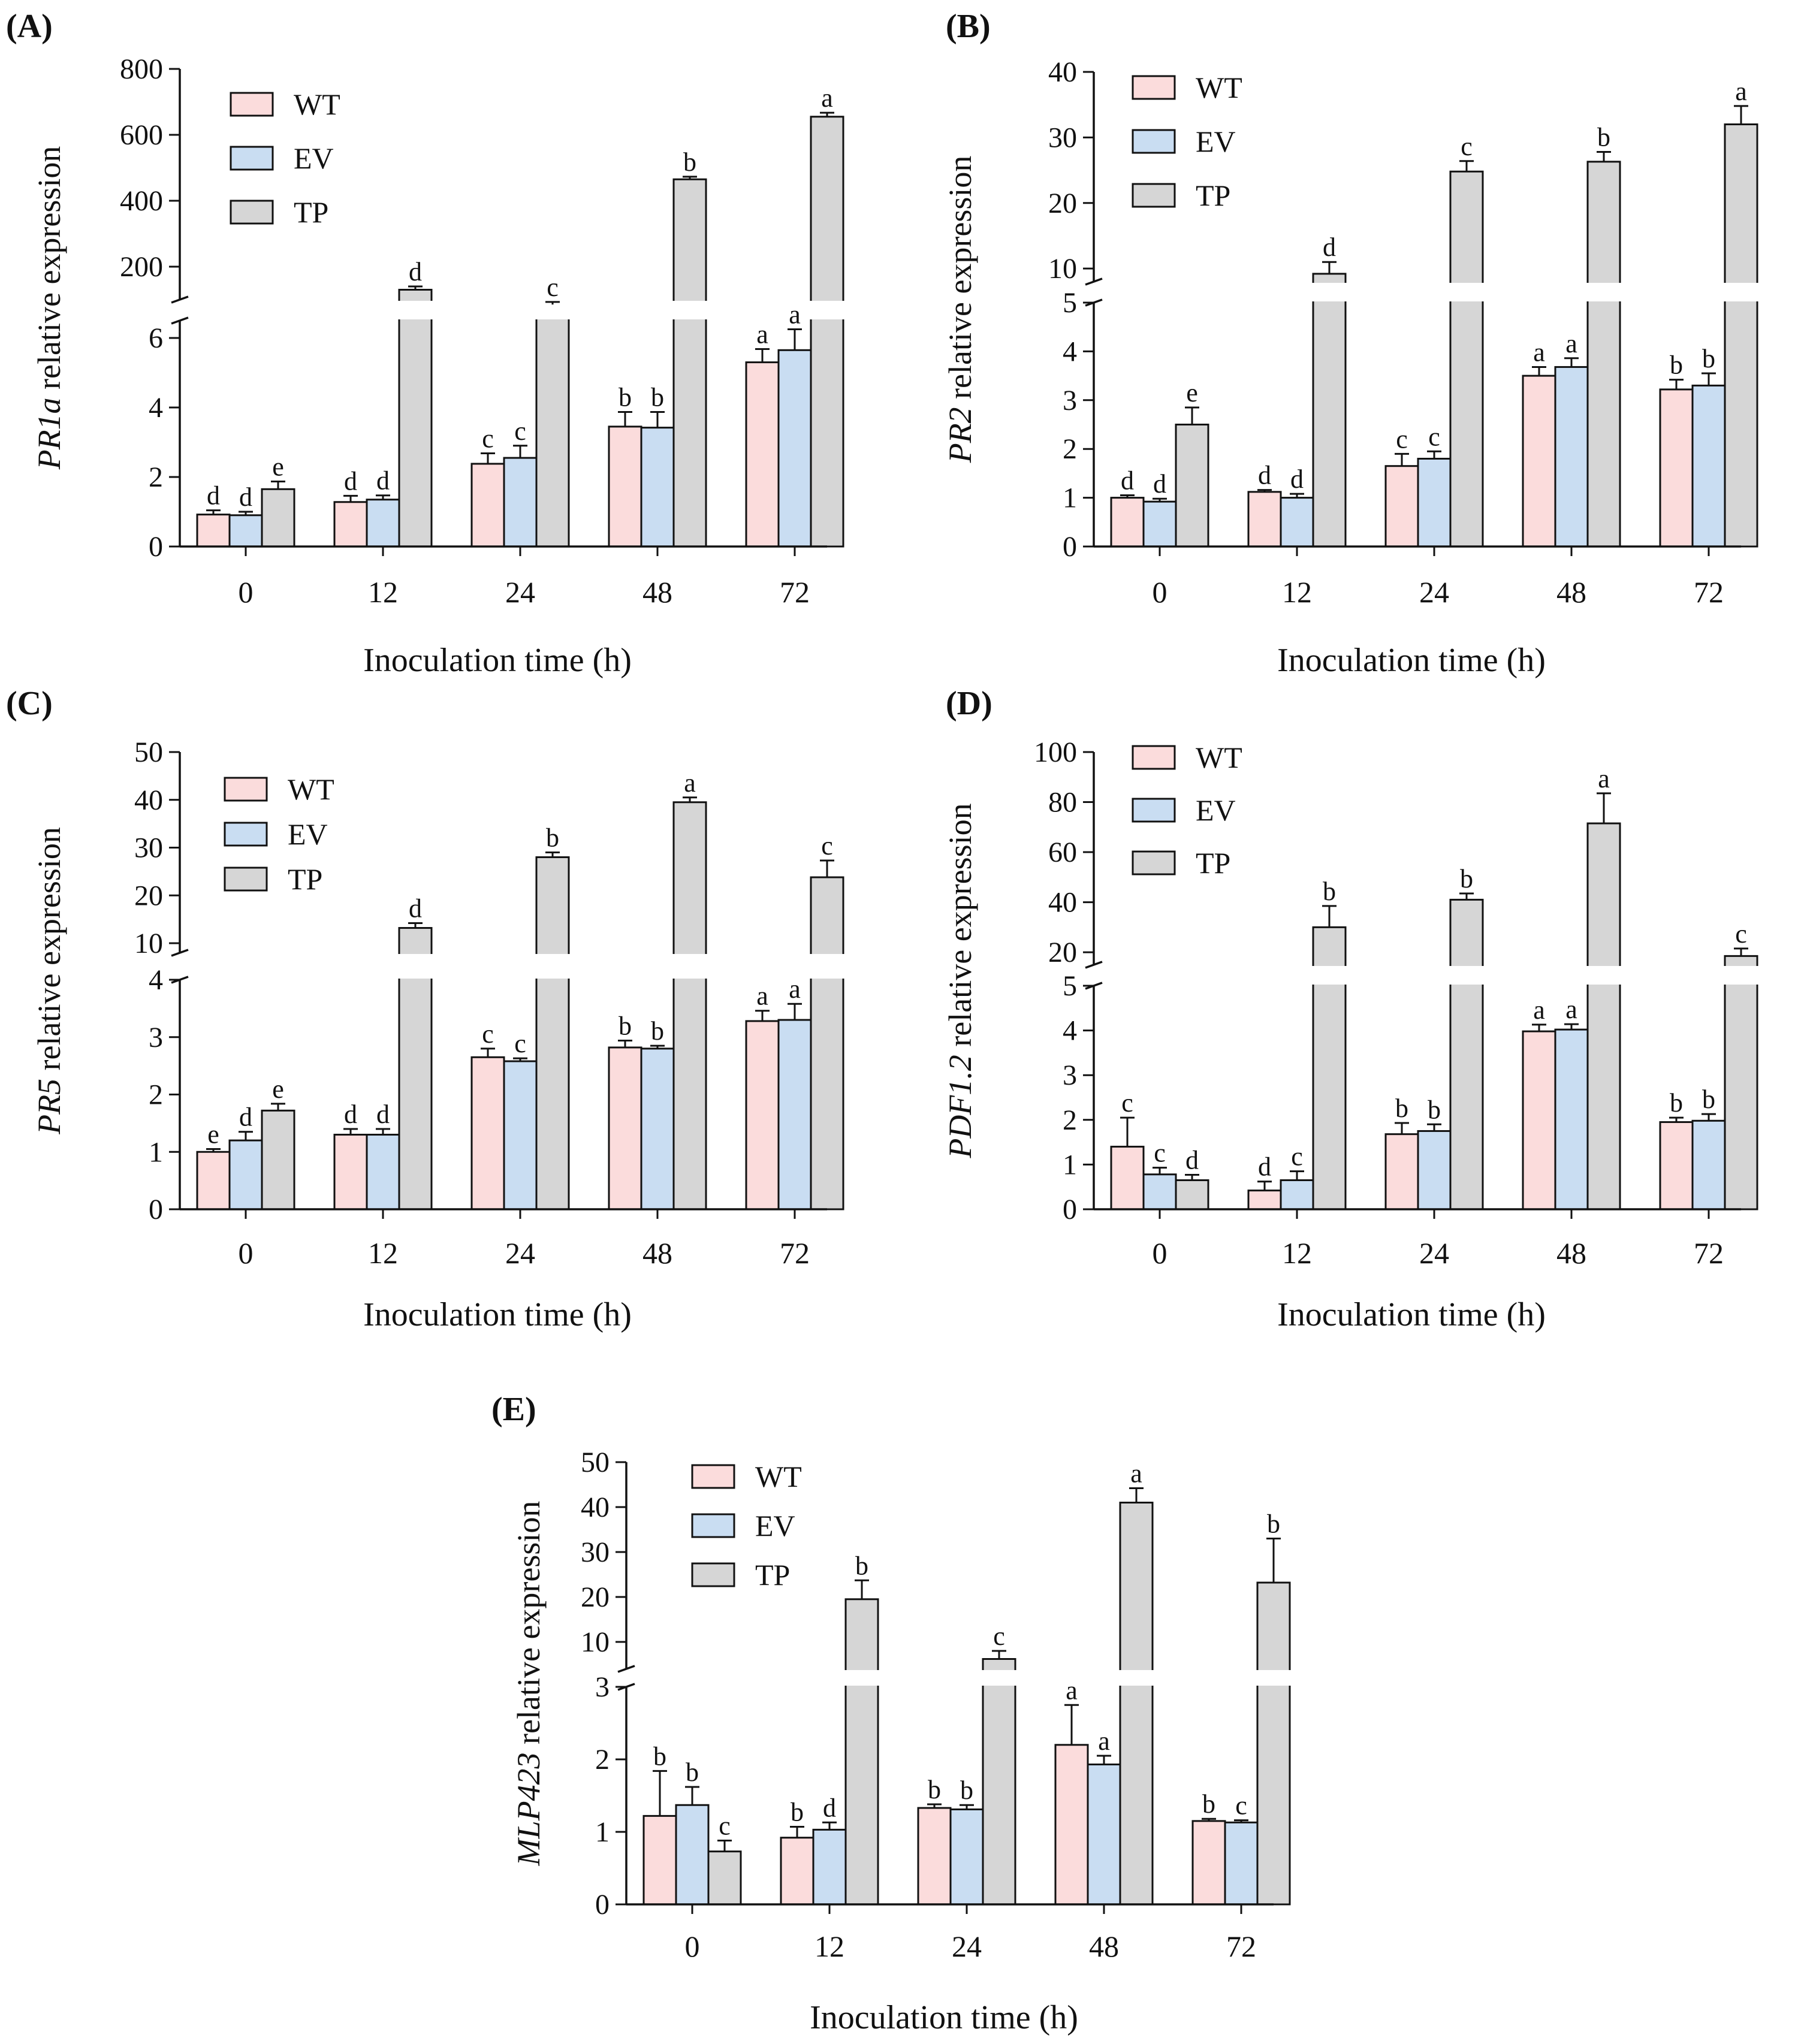 Image resolution: width=1798 pixels, height=2044 pixels. I want to click on panel-label: (D), so click(969, 704).